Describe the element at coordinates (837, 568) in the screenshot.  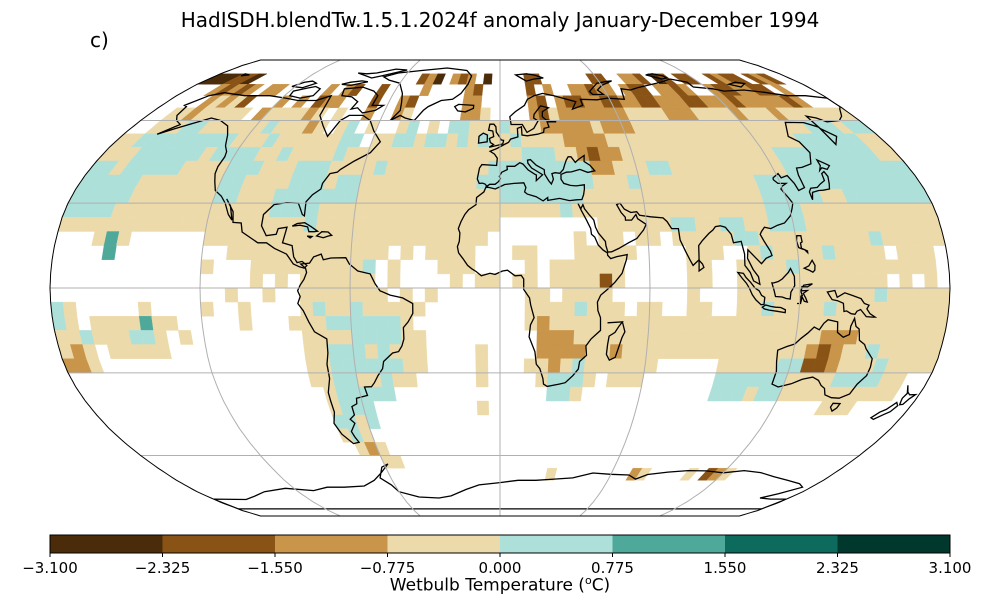
I see `colorbar-tick-label: 2.325` at that location.